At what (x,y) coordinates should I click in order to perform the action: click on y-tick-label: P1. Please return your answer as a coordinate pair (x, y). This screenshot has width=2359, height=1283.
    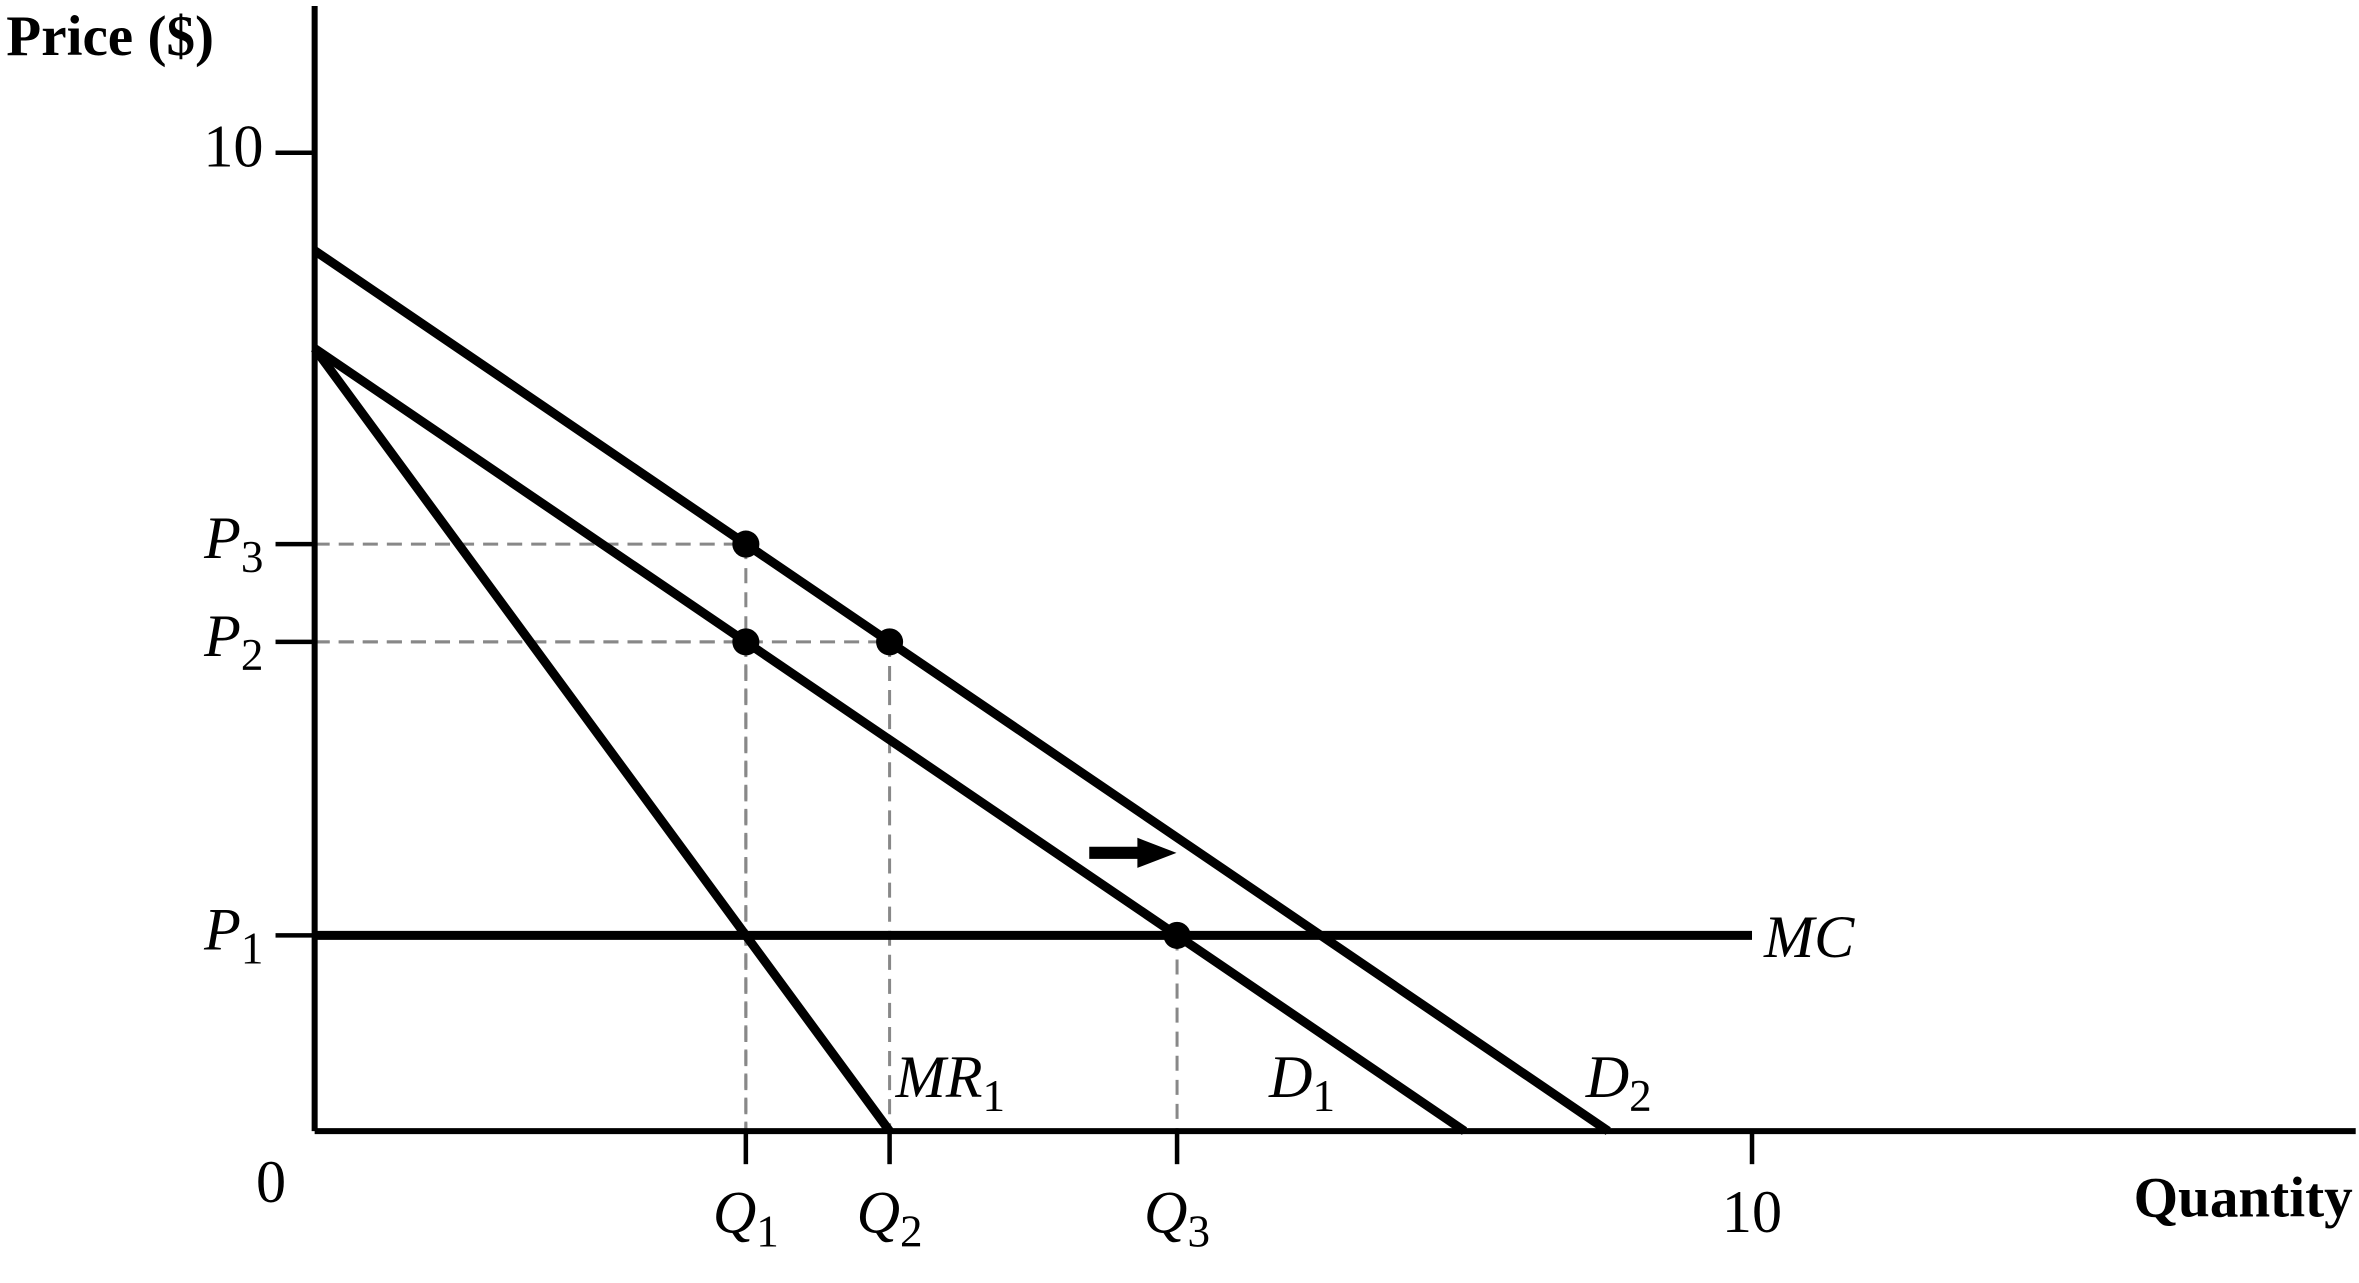
    Looking at the image, I should click on (233, 935).